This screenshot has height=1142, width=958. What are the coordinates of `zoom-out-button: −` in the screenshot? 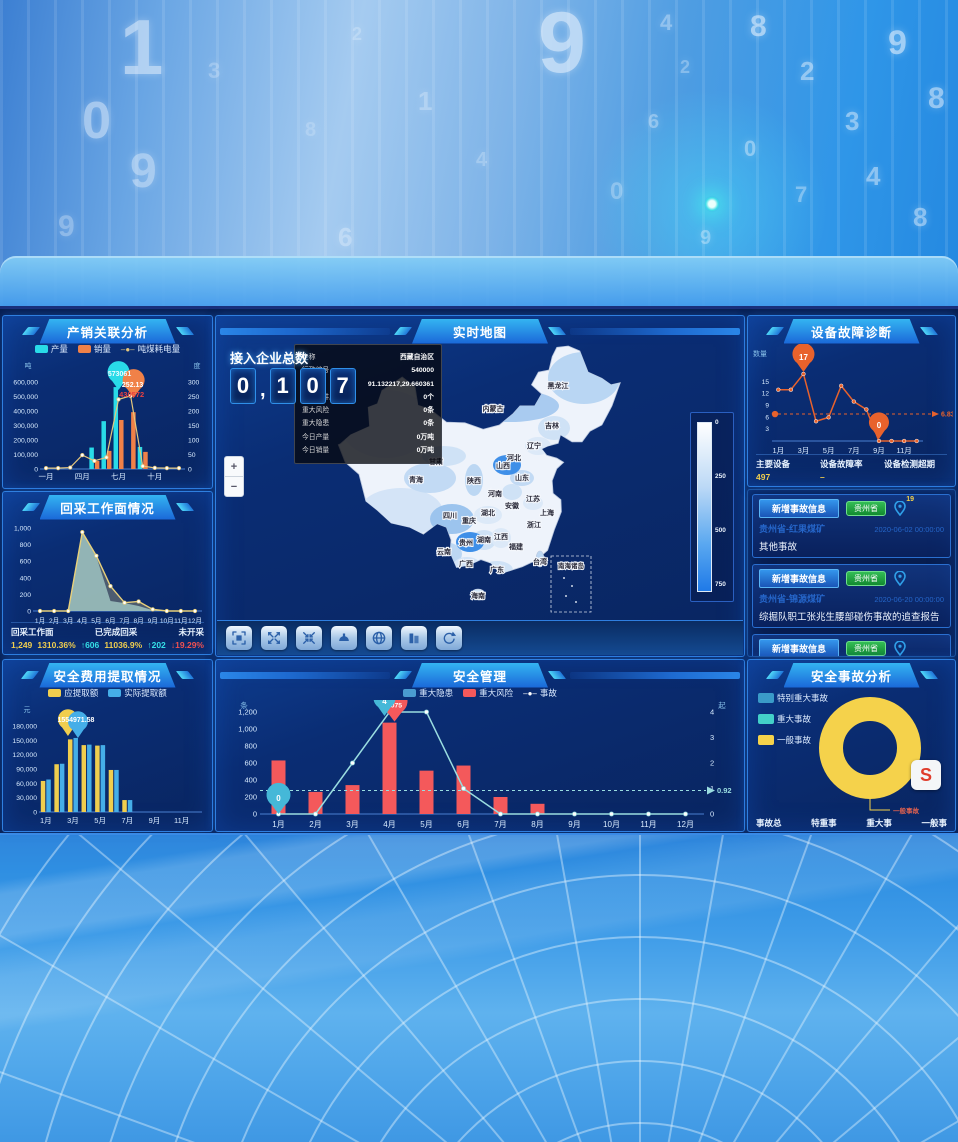 It's located at (234, 486).